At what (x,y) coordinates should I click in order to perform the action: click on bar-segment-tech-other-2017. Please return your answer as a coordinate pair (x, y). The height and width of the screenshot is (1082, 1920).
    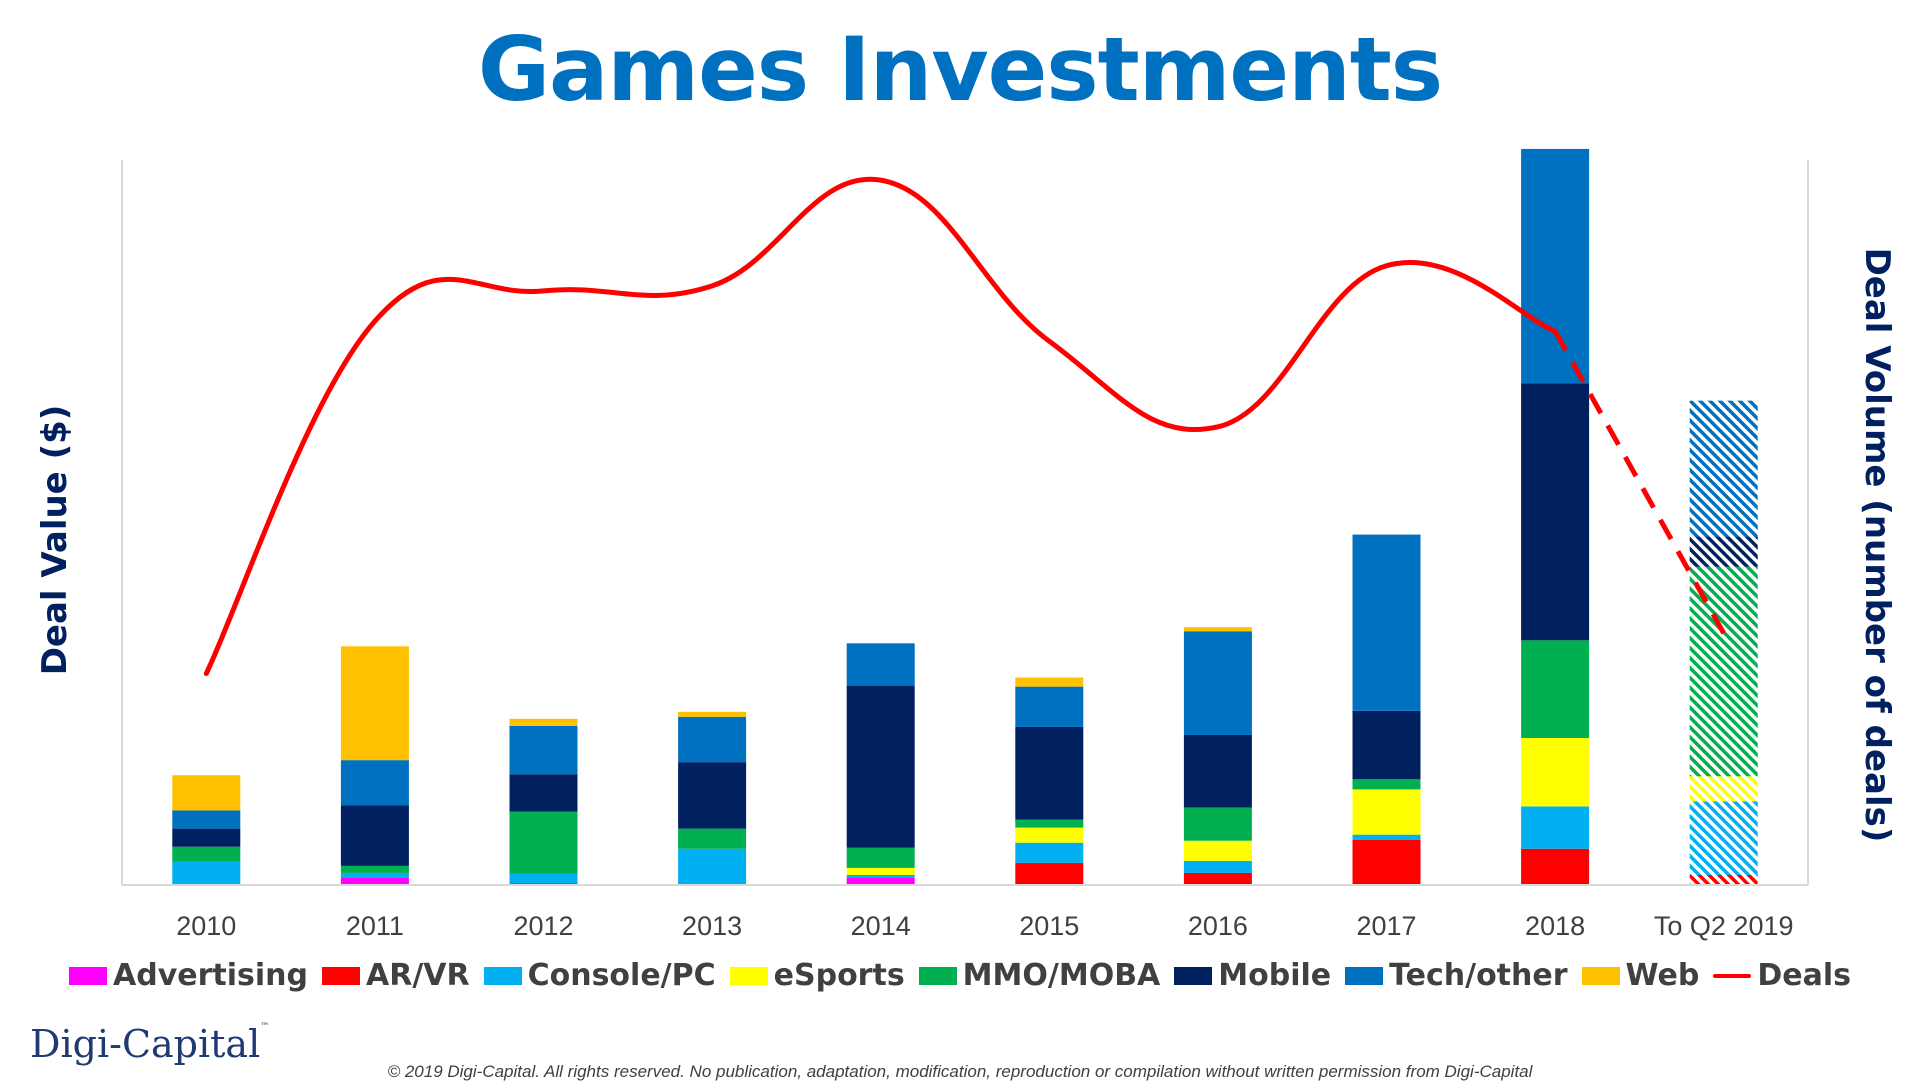
    Looking at the image, I should click on (1386, 622).